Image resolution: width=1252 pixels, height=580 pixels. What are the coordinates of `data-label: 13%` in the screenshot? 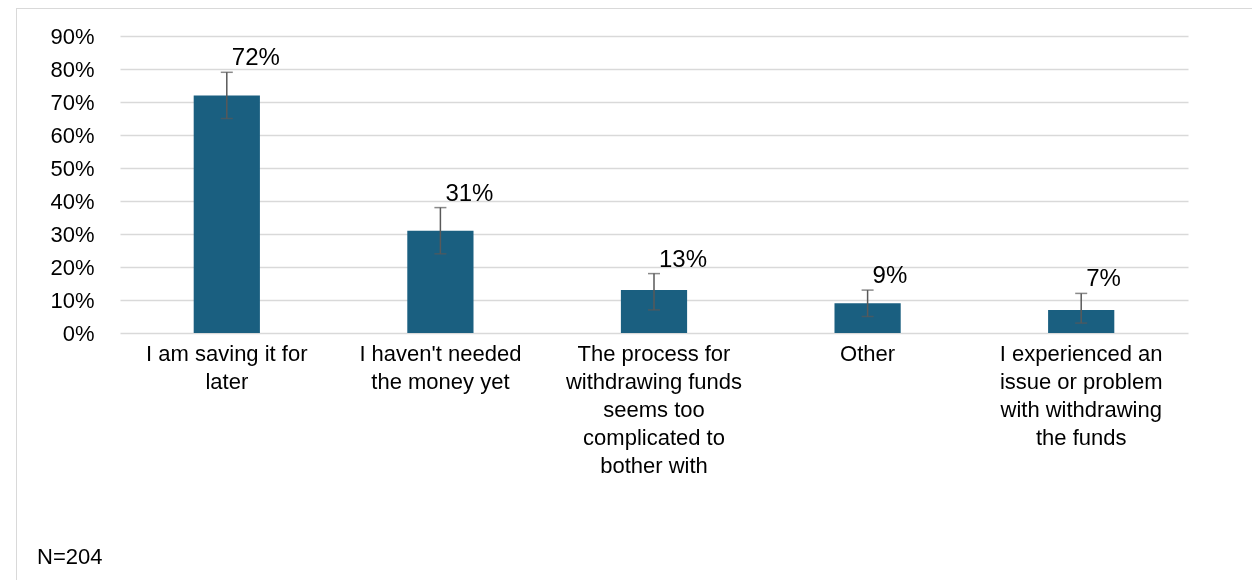 It's located at (683, 258).